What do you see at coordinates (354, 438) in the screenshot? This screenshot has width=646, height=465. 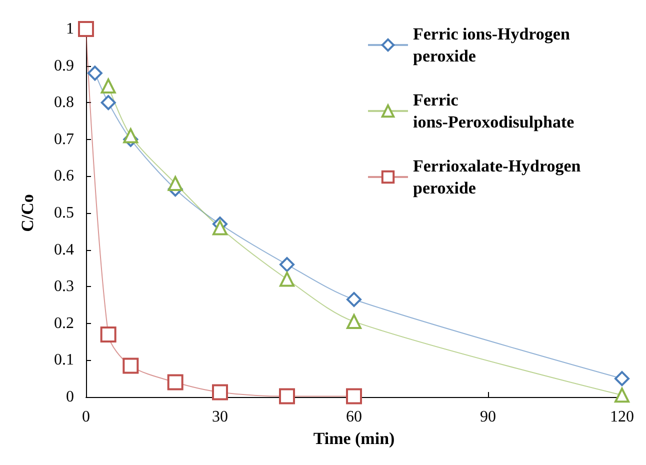 I see `x-axis-title: Time (min)` at bounding box center [354, 438].